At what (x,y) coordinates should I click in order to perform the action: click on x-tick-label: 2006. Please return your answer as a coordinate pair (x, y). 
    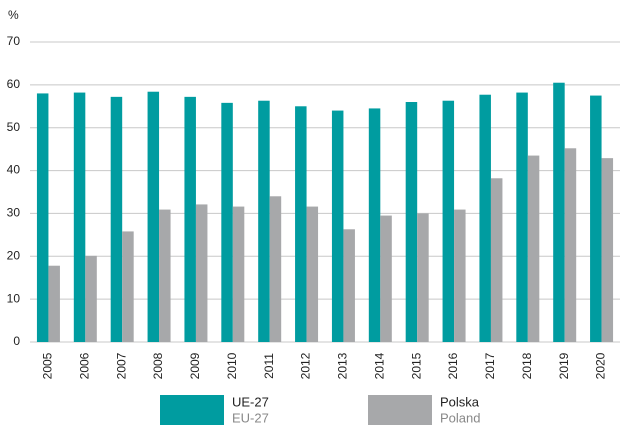
    Looking at the image, I should click on (84, 365).